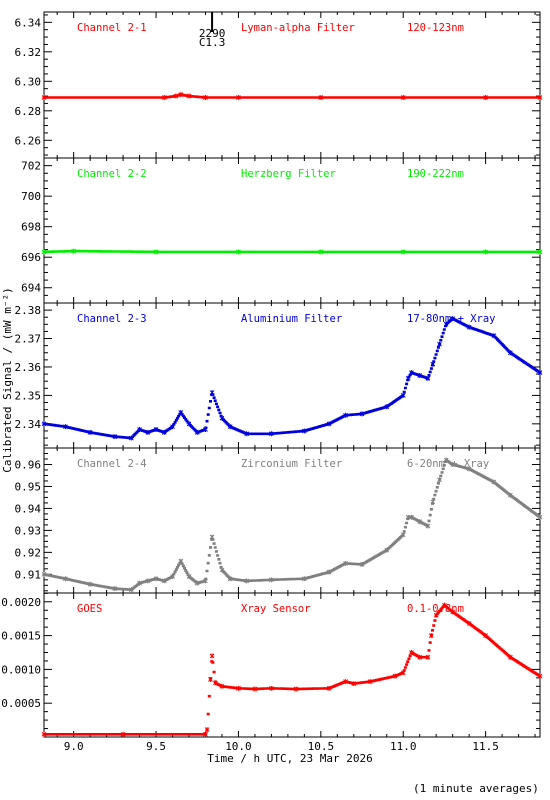  I want to click on averaging-note: (1 minute averages), so click(476, 788).